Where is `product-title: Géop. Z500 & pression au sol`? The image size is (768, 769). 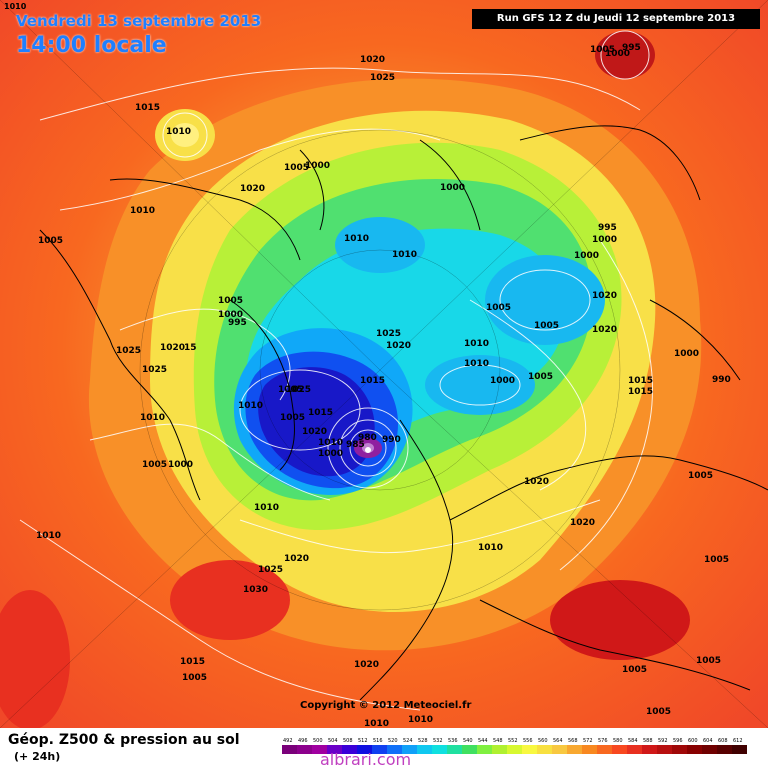
product-title: Géop. Z500 & pression au sol is located at coordinates (124, 740).